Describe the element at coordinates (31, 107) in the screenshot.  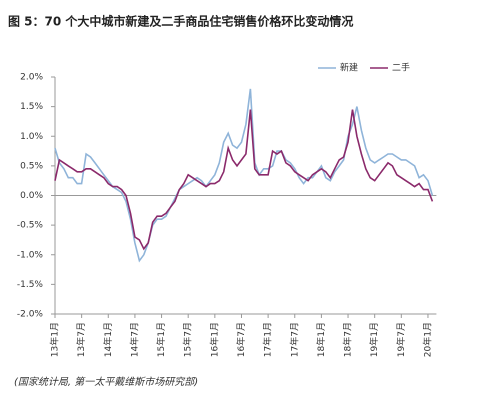
I see `y-tick-label: 1.5%` at that location.